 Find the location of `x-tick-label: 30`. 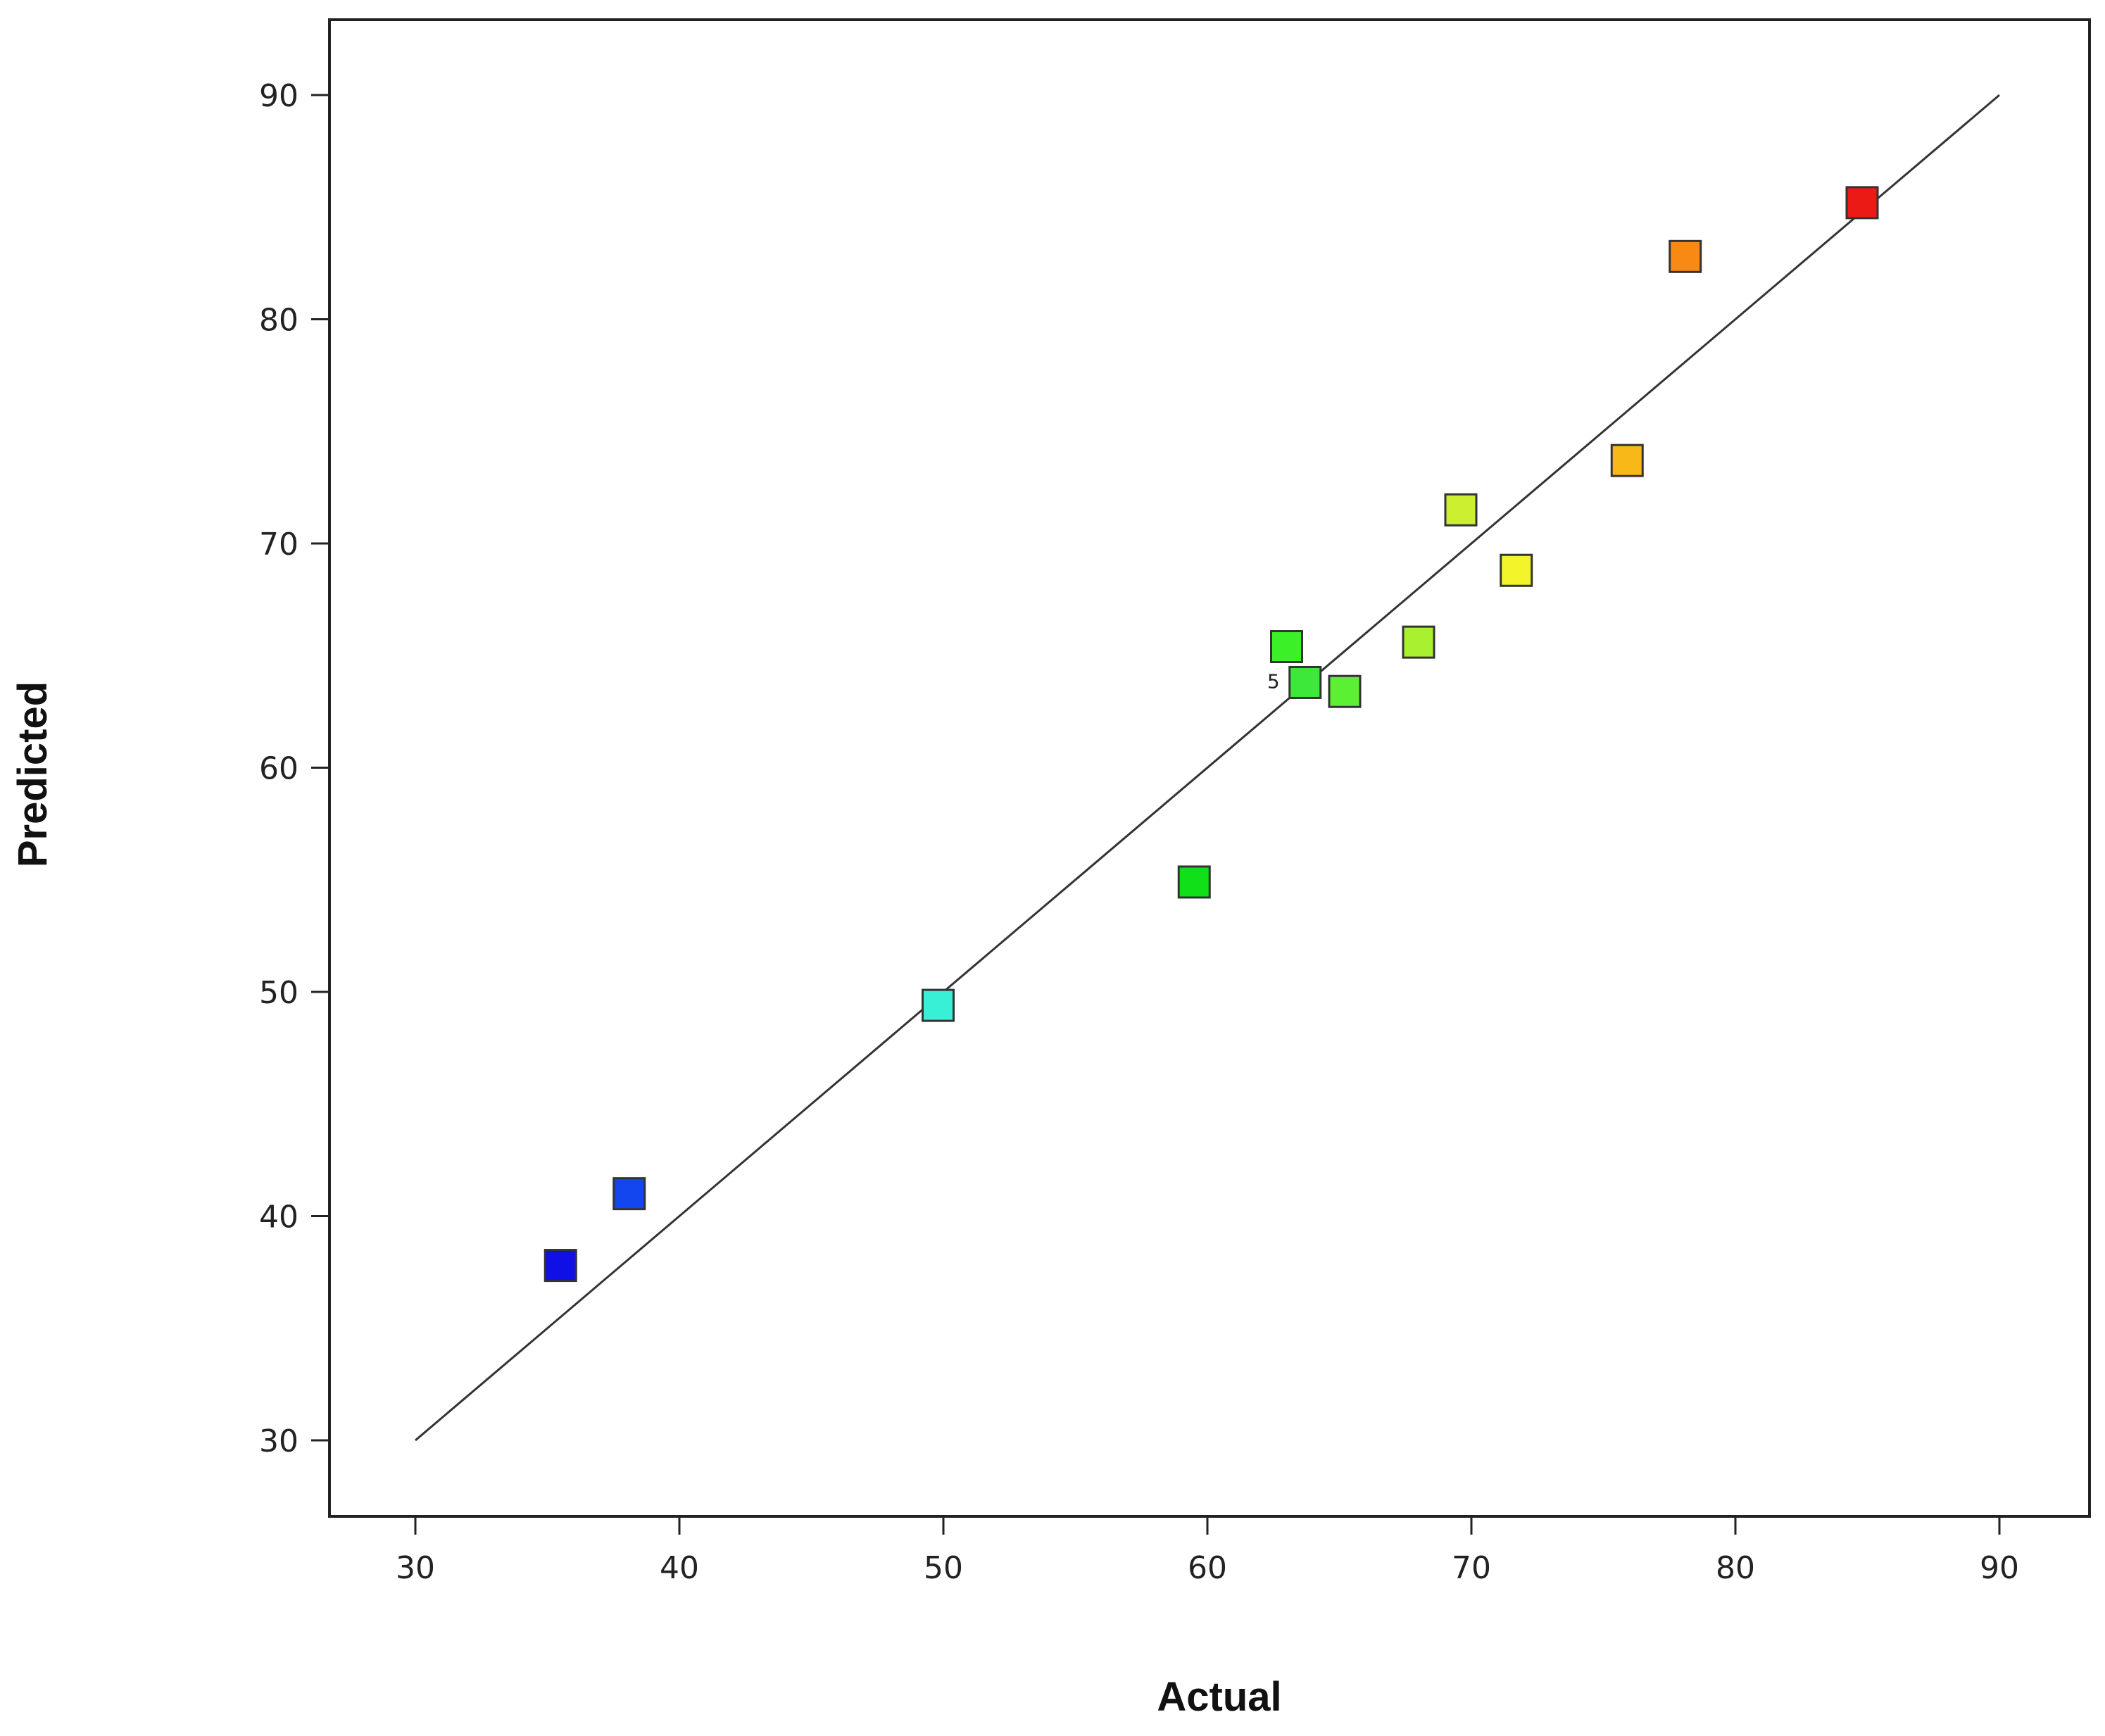

x-tick-label: 30 is located at coordinates (415, 1568).